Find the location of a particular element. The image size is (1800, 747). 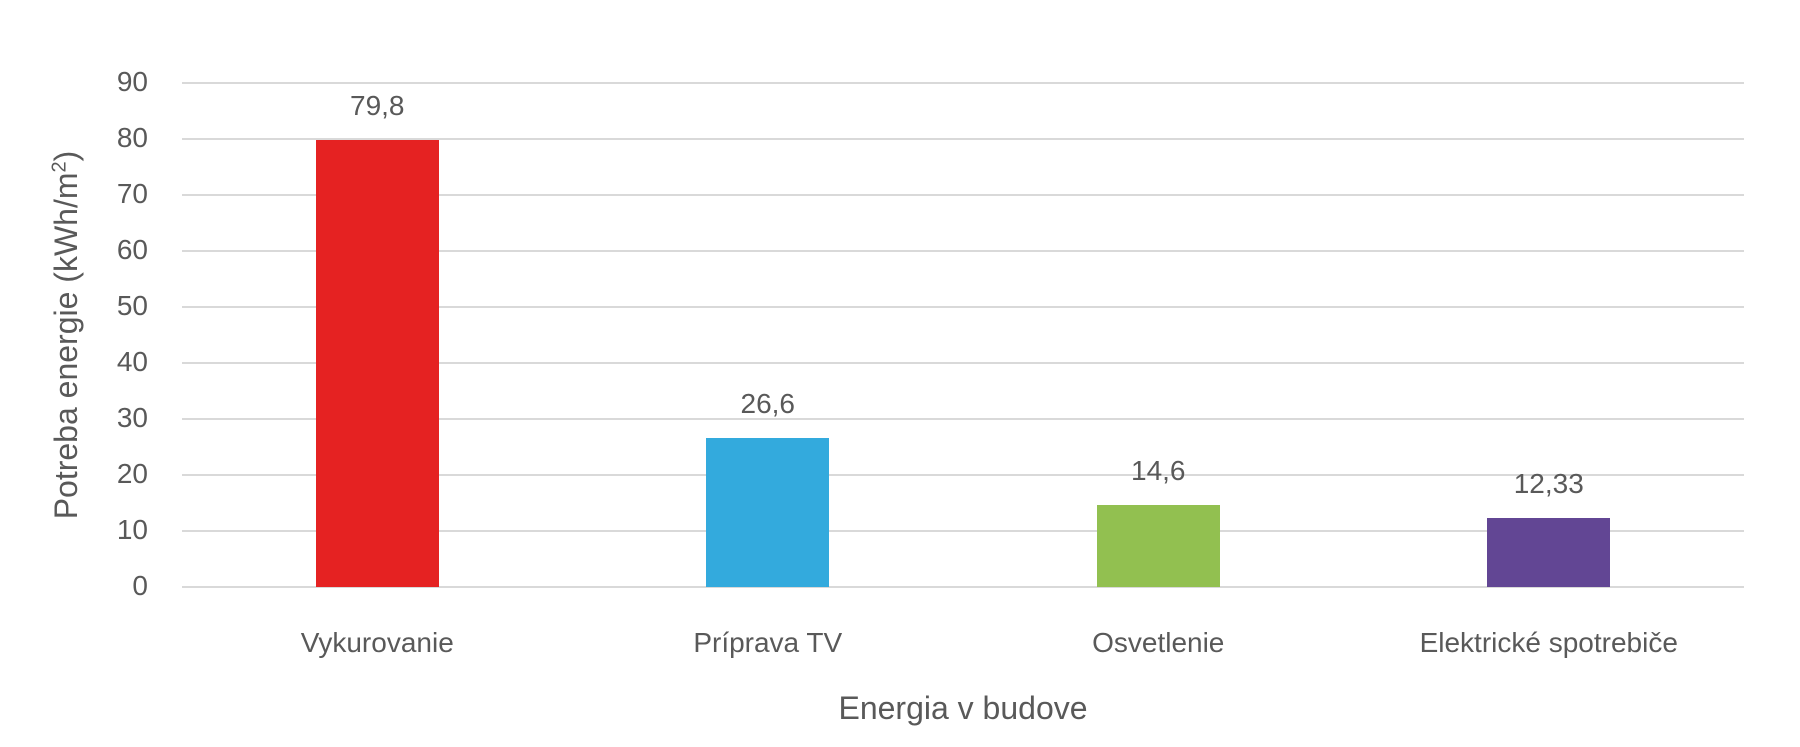

y-tick-label: 40 is located at coordinates (132, 361).